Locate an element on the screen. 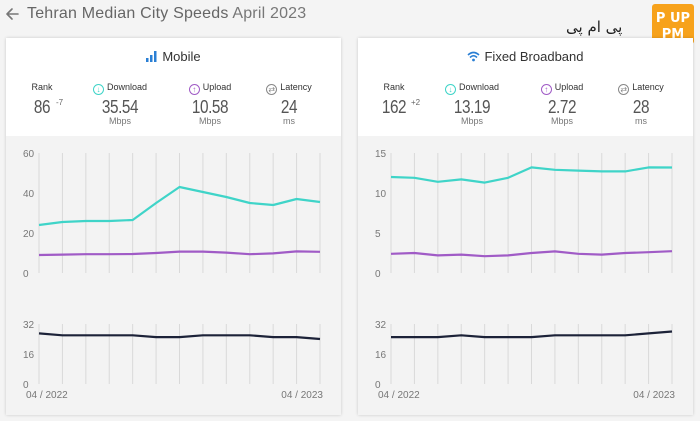  logo-text: پی ام پی is located at coordinates (594, 27).